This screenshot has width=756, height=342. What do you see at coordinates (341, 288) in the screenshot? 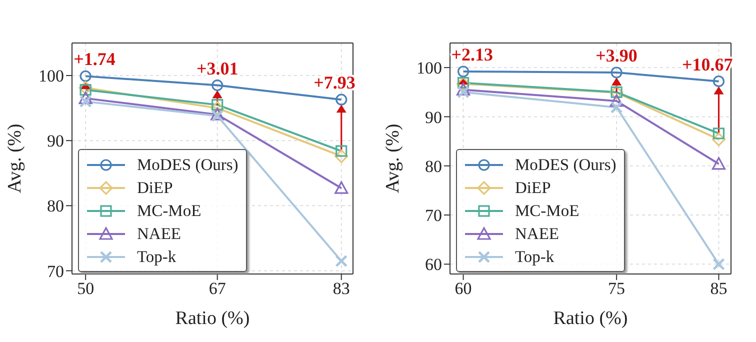
I see `x-tick-label: 83` at bounding box center [341, 288].